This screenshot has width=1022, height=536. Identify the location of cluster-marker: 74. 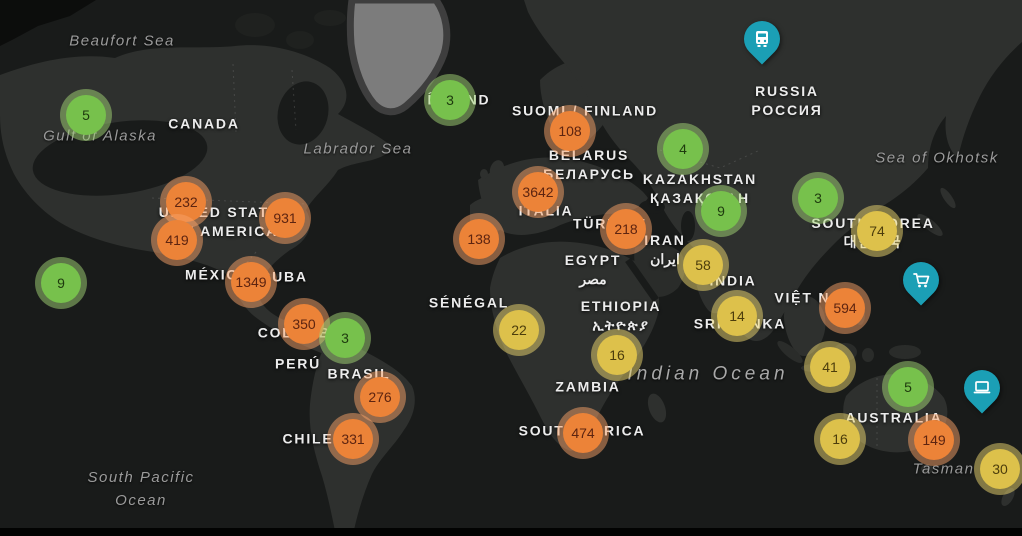
(877, 231).